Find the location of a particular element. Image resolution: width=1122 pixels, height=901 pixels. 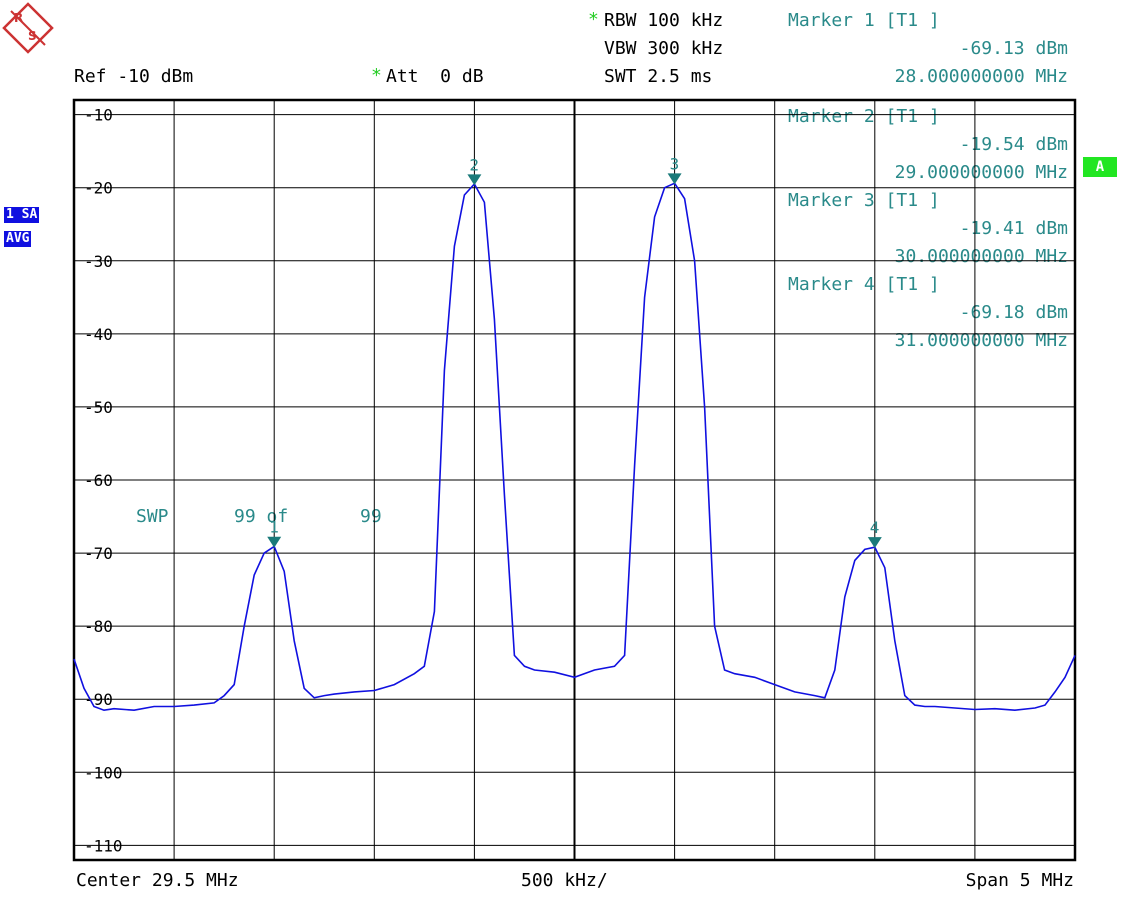

y-tick-label: -20 is located at coordinates (98, 188).